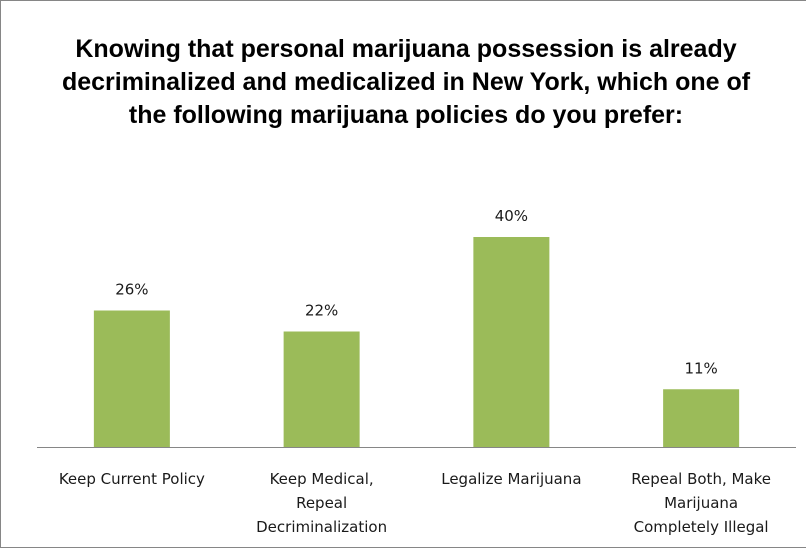  What do you see at coordinates (131, 290) in the screenshot?
I see `data-label-1: 26%` at bounding box center [131, 290].